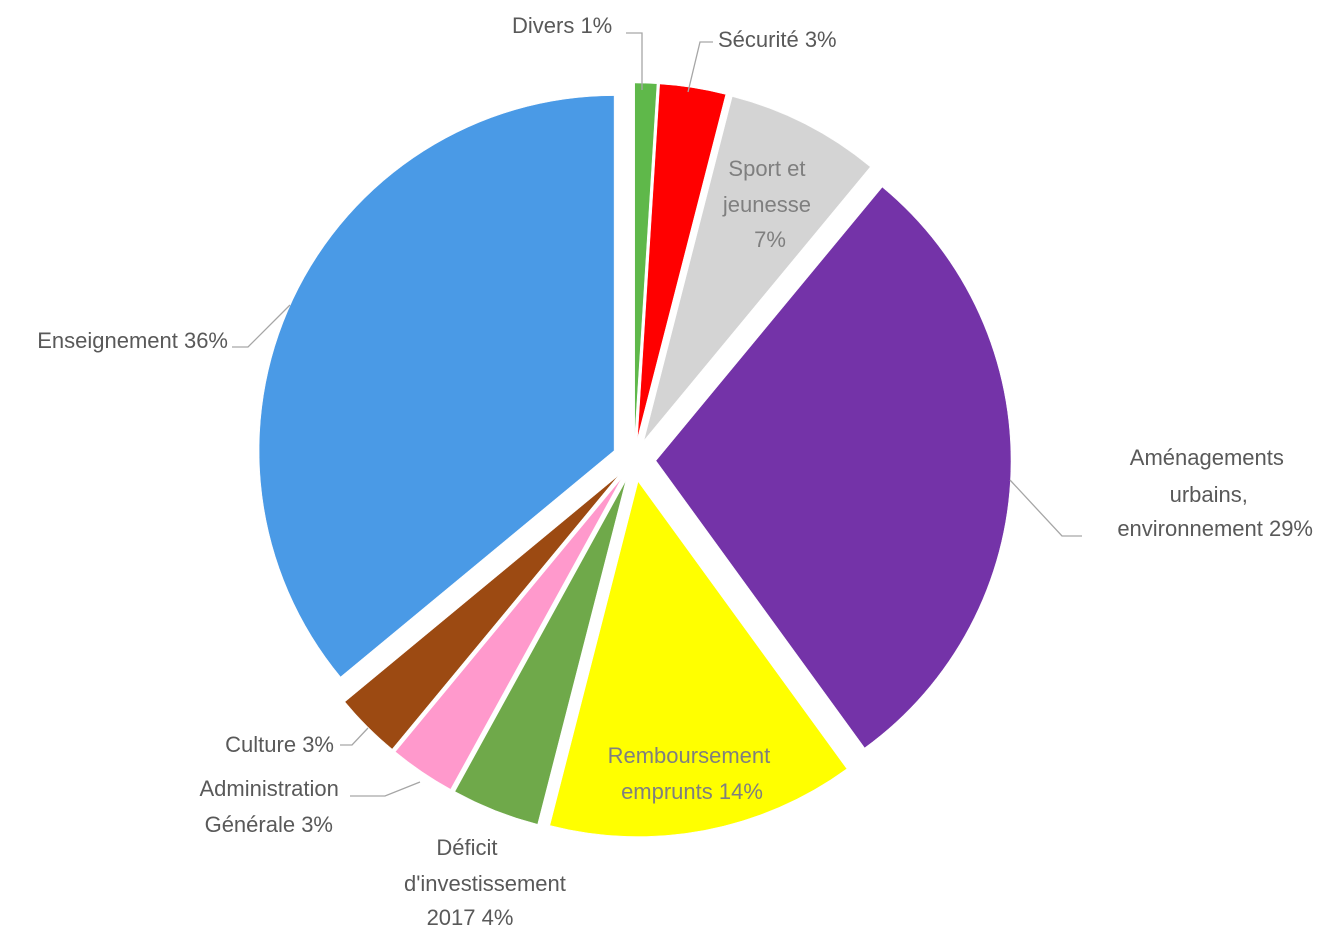 The width and height of the screenshot is (1325, 926). I want to click on data-label-sport-jeunesse: Sport et jeunesse 7%, so click(769, 204).